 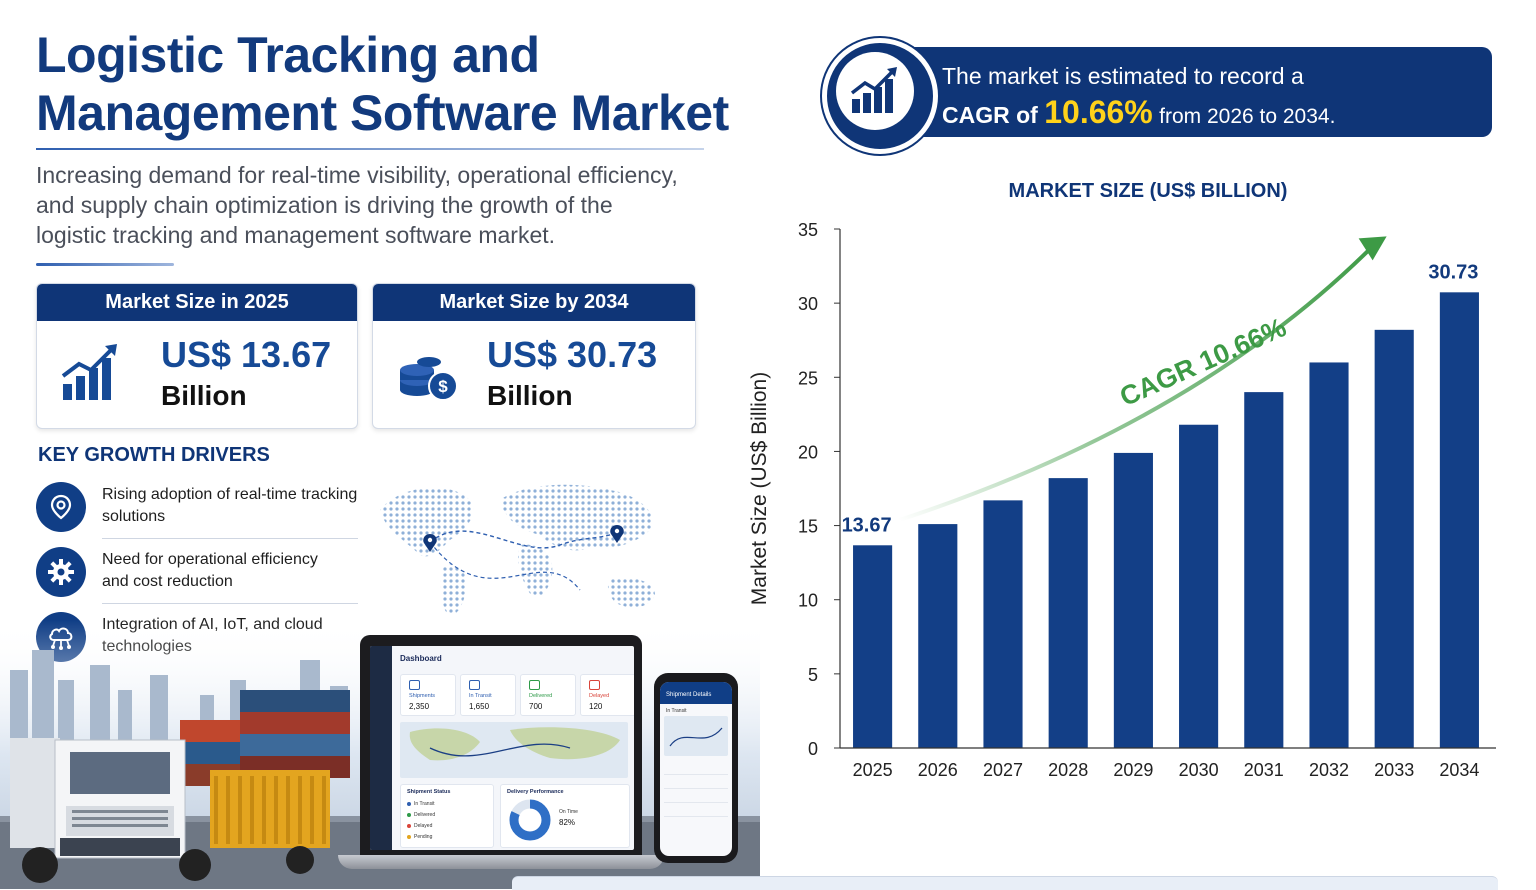 I want to click on x-tick-label: 2030, so click(x=1199, y=770).